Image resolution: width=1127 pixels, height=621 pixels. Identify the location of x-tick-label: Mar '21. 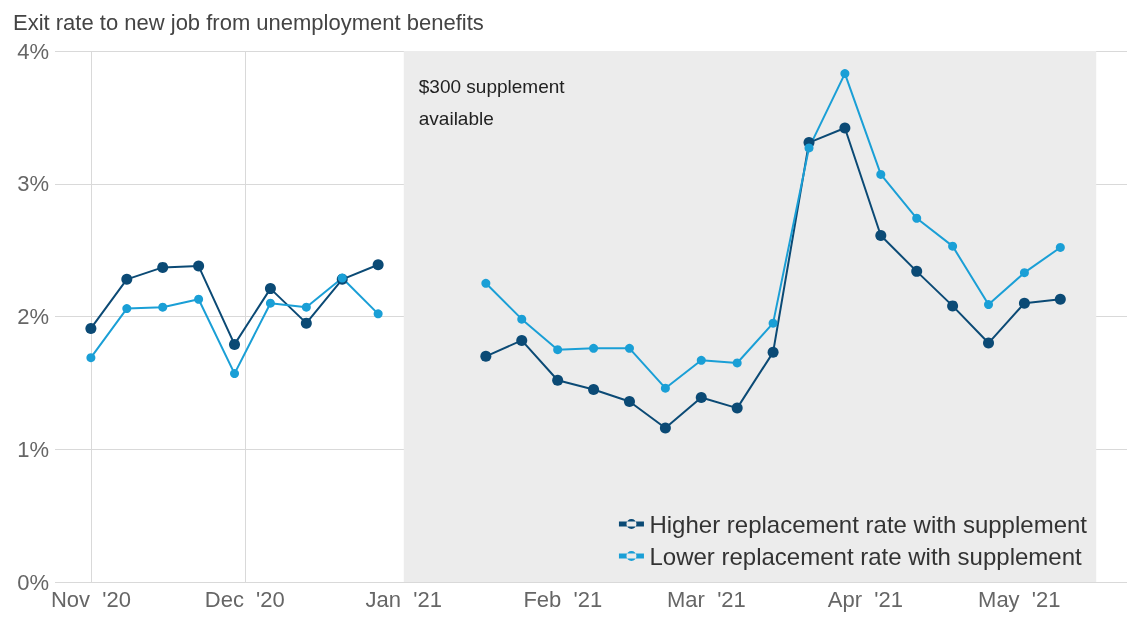
(706, 599).